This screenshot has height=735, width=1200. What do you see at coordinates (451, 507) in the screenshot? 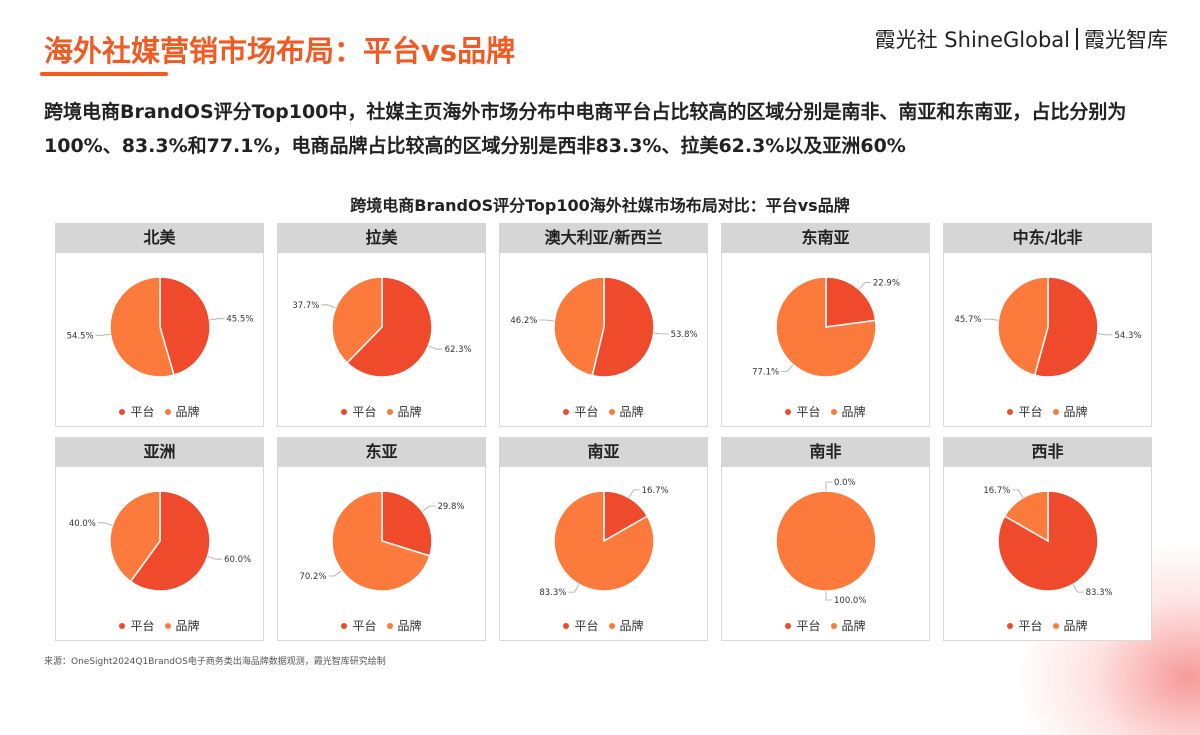
I see `data-label: 29.8%` at bounding box center [451, 507].